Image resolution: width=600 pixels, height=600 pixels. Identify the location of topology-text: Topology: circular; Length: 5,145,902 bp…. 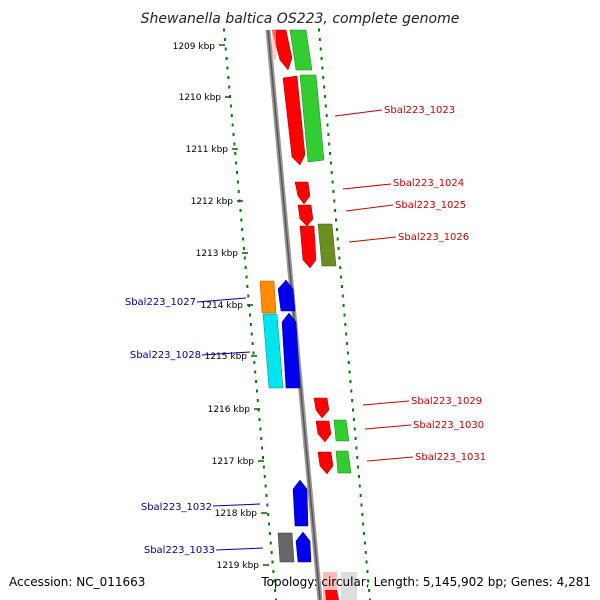
(425, 582).